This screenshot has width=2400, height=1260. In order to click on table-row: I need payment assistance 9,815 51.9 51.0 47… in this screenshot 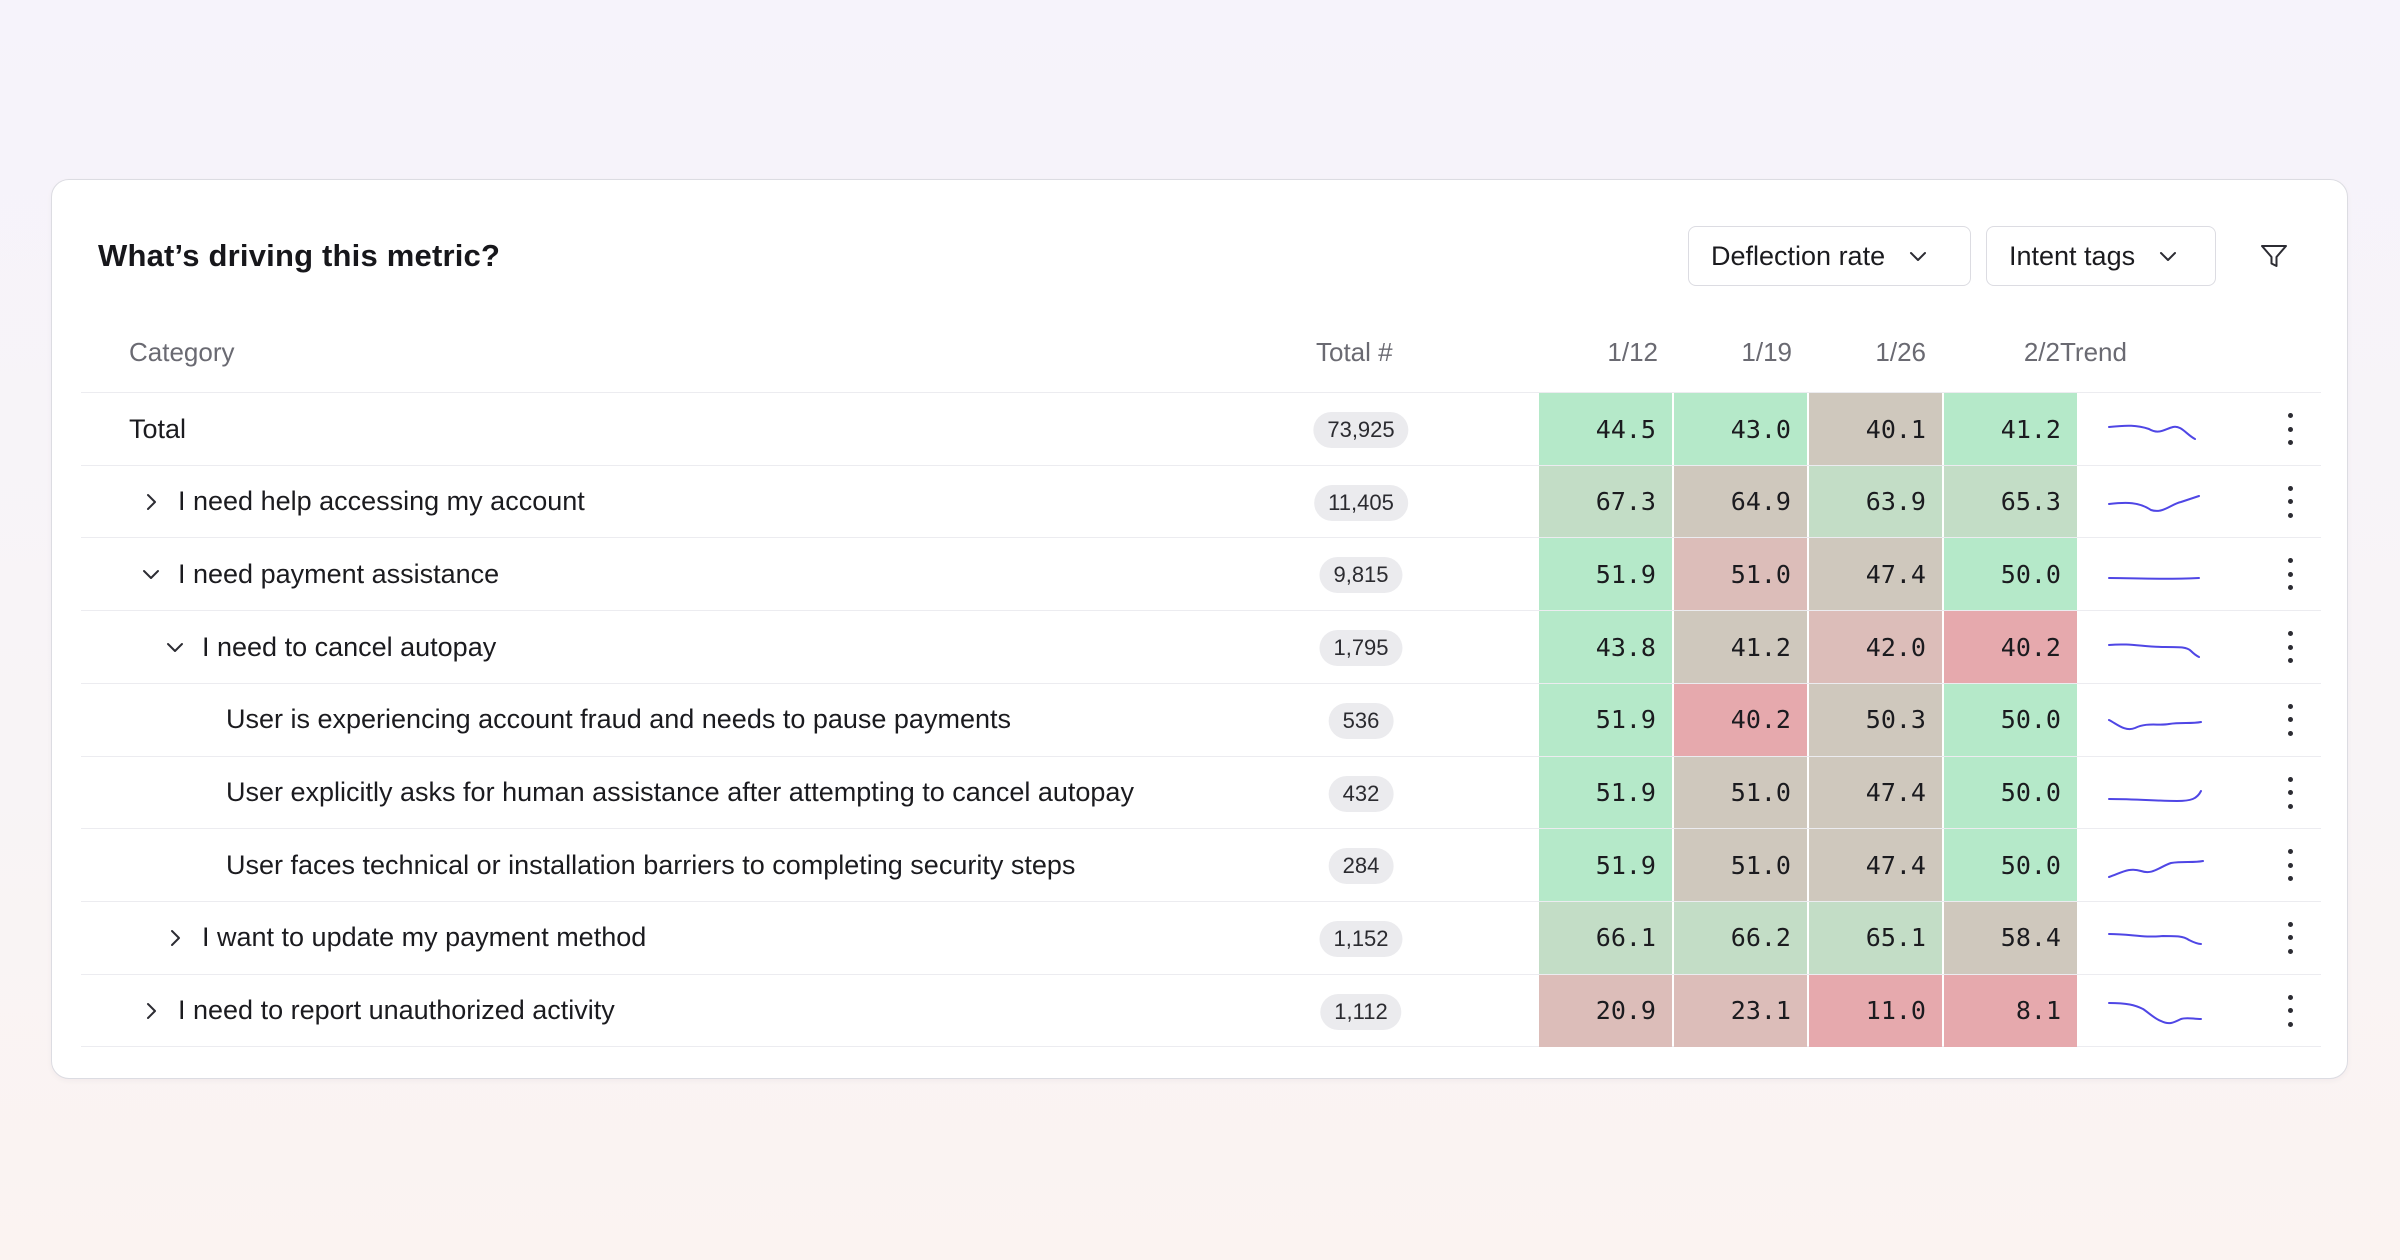, I will do `click(1201, 574)`.